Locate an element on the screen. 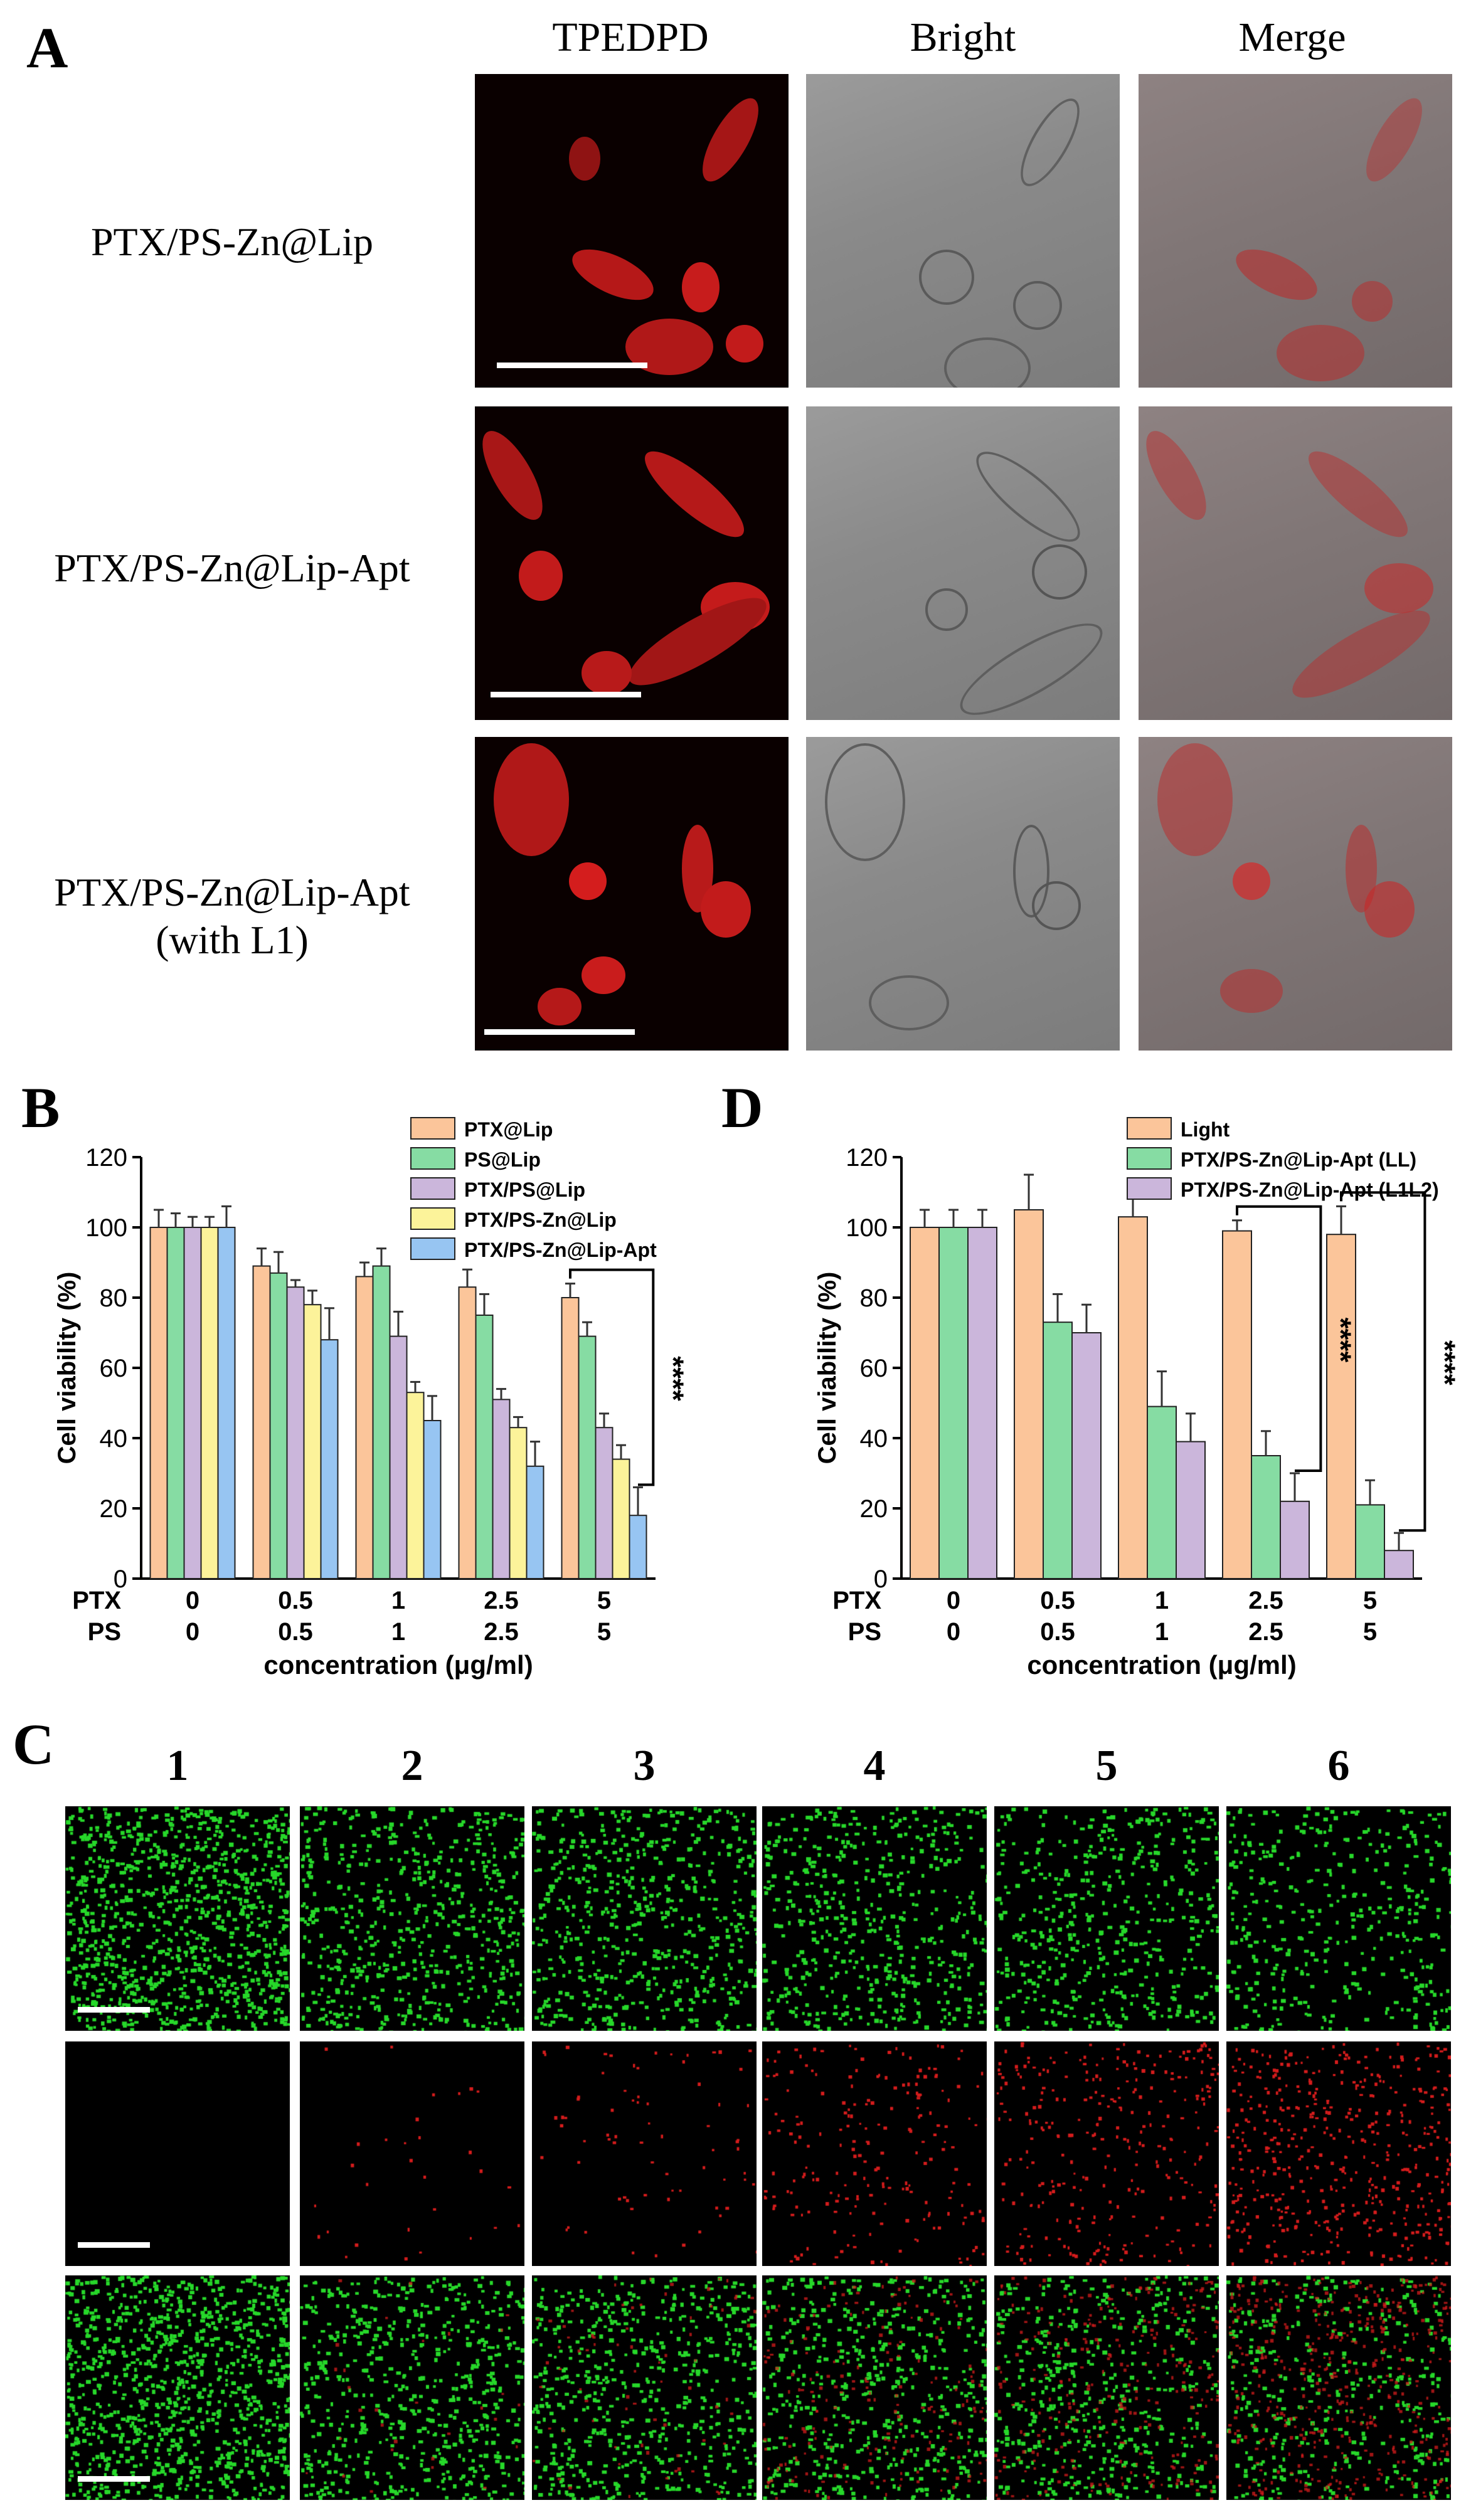 Image resolution: width=1466 pixels, height=2520 pixels. y-tick-label: 120 is located at coordinates (106, 1158).